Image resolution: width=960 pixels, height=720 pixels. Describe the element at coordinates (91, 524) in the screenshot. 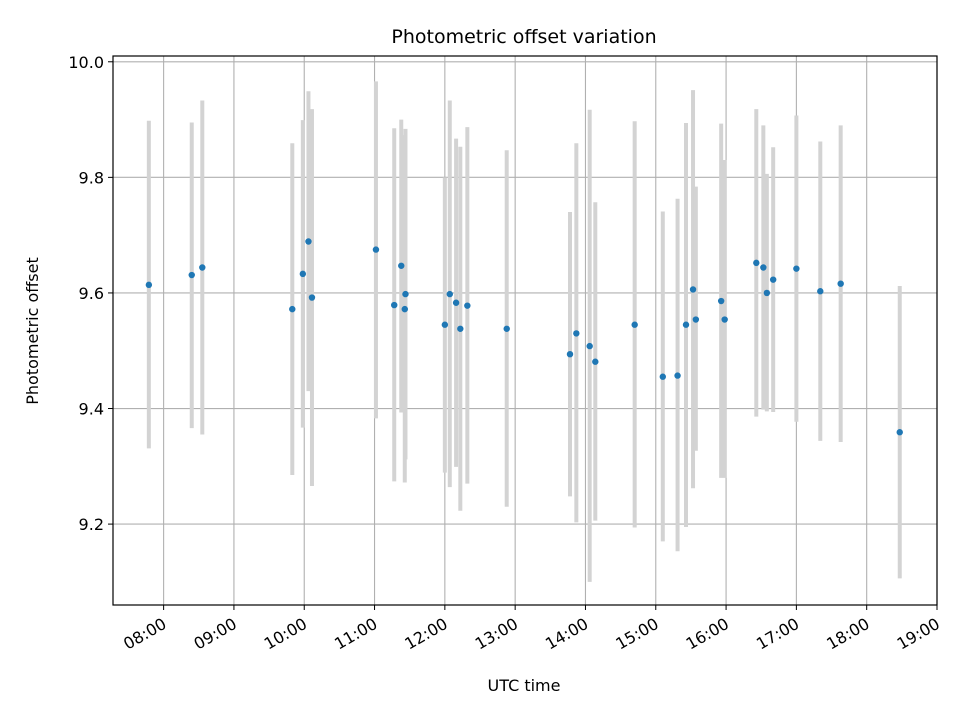

I see `y-tick-label: 9.2` at that location.